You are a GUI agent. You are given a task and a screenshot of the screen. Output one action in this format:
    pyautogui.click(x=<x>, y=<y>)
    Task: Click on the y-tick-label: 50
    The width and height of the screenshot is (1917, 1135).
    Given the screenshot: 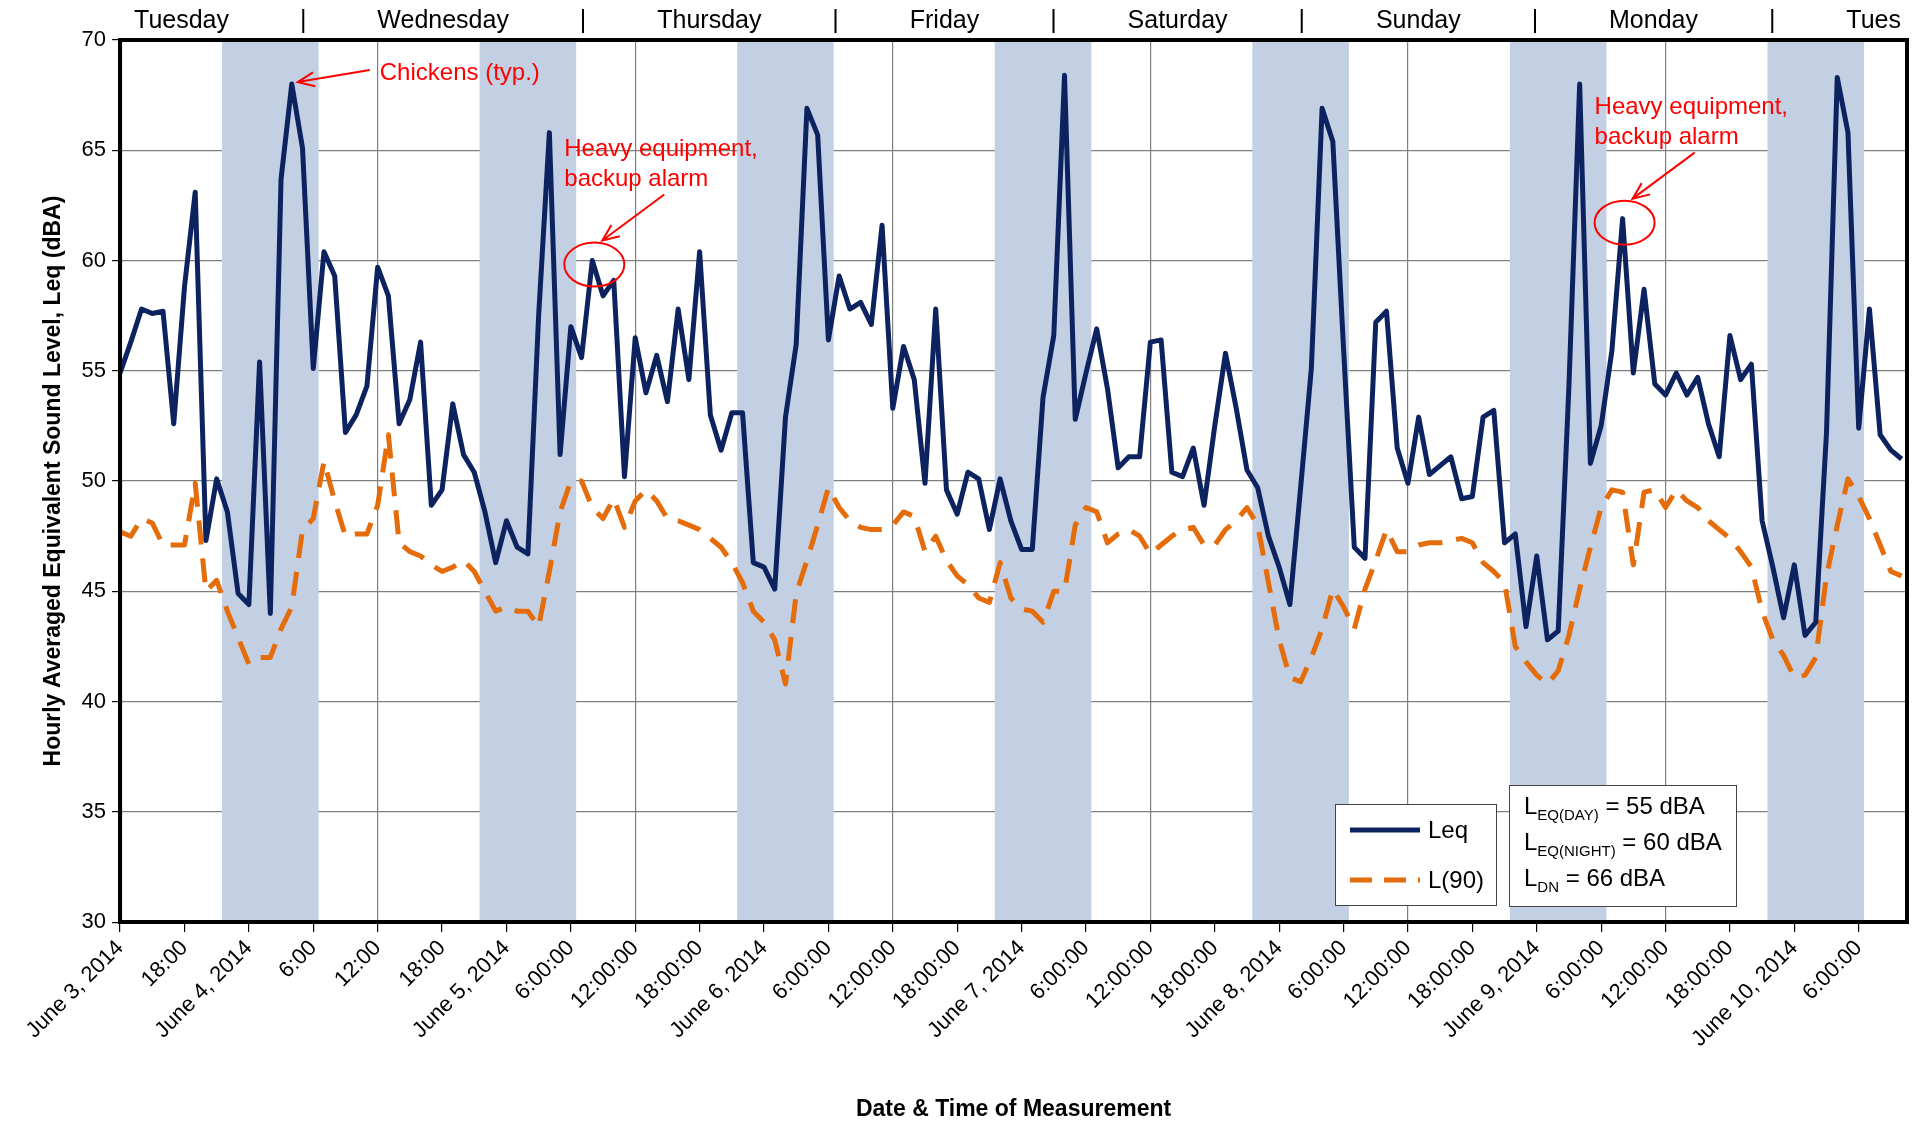 What is the action you would take?
    pyautogui.click(x=94, y=480)
    